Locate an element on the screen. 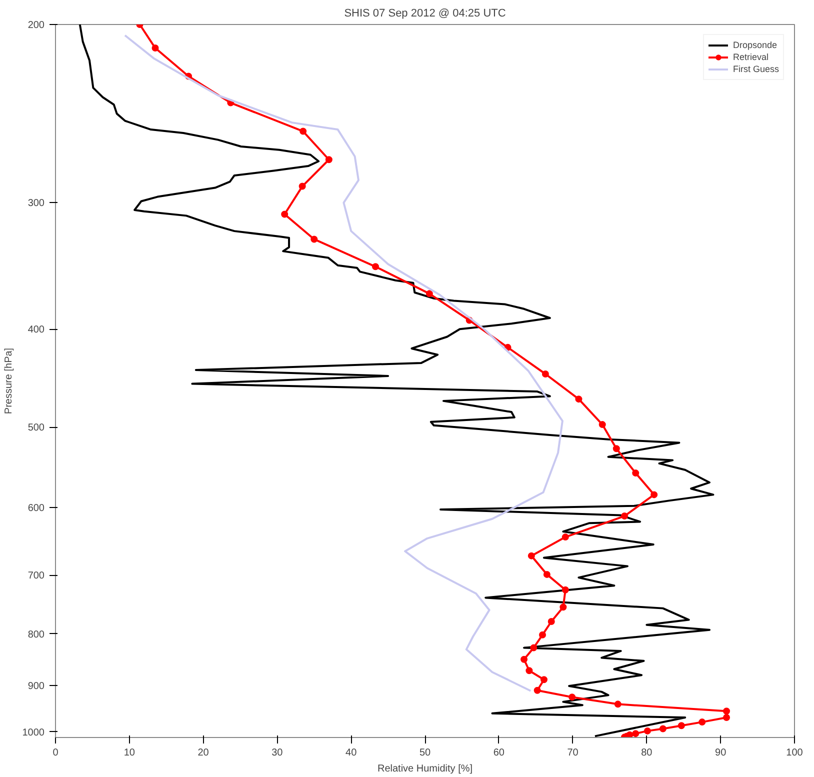 Image resolution: width=814 pixels, height=777 pixels. x-axis-title: Relative Humidity [%] is located at coordinates (425, 769).